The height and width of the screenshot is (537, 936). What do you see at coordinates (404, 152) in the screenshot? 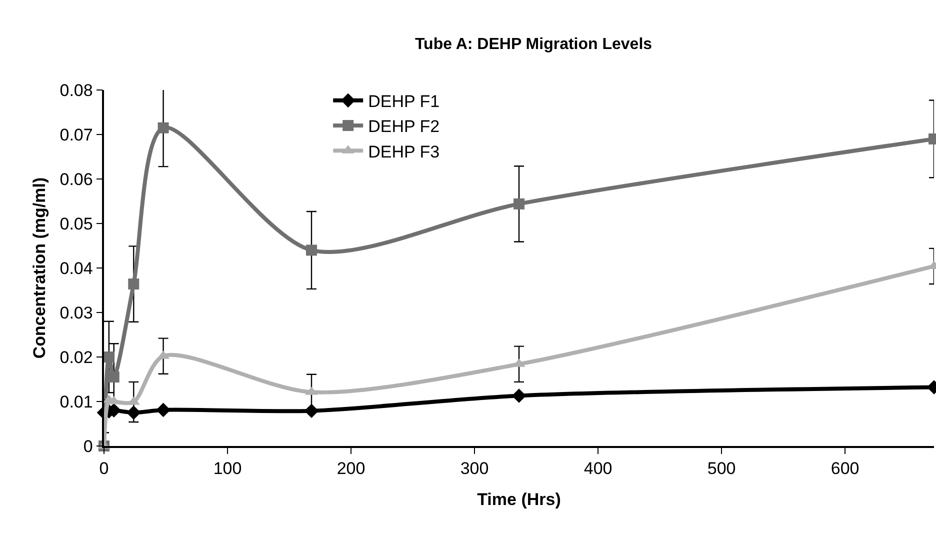
I see `legend-label: DEHP F3` at bounding box center [404, 152].